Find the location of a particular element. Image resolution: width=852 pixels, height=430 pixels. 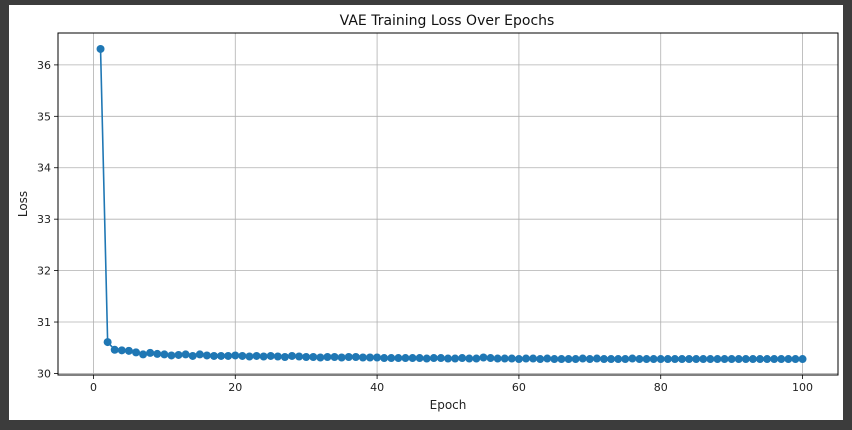

x-tick-label: 80 is located at coordinates (661, 387).